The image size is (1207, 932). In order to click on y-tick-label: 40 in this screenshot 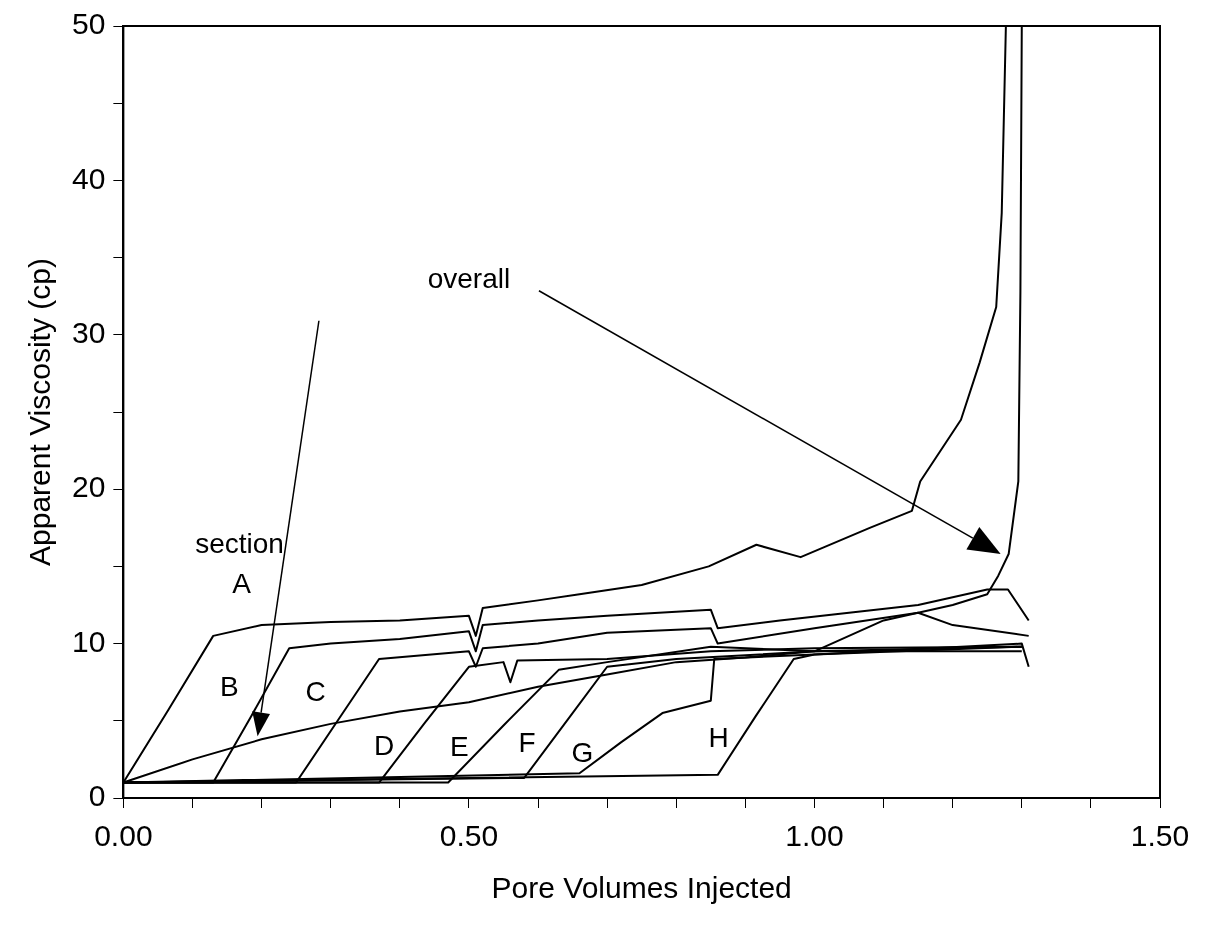, I will do `click(88, 178)`.